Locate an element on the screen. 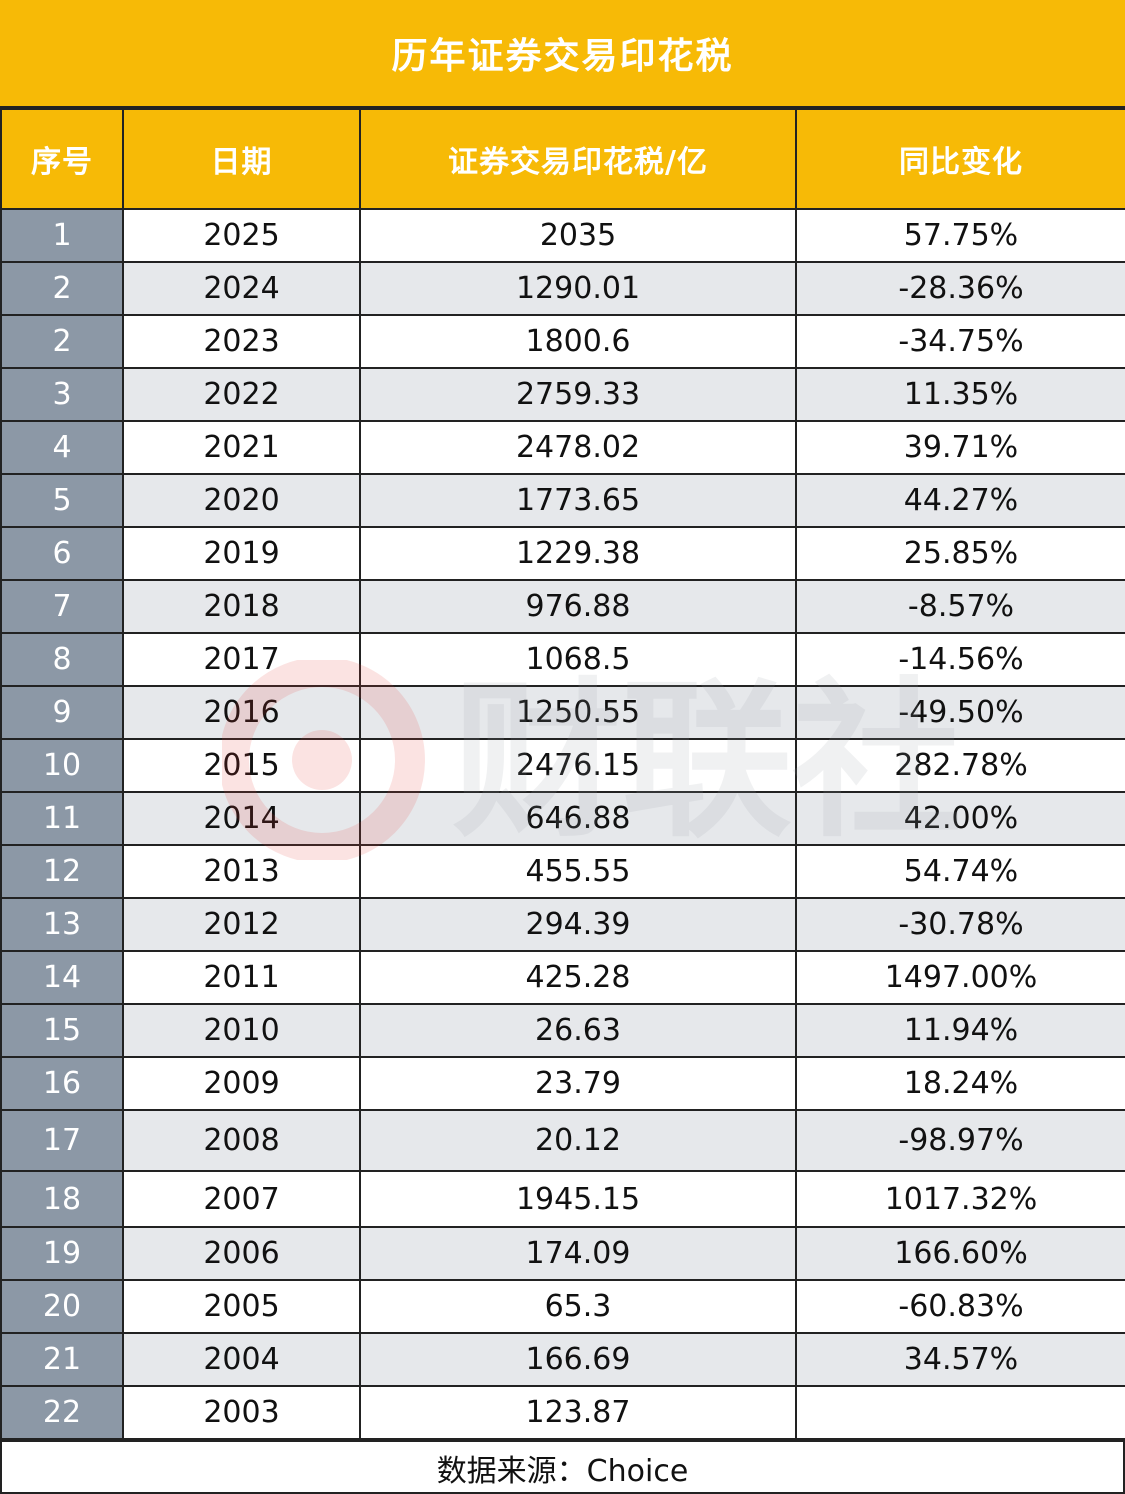 This screenshot has height=1494, width=1125. row-index-cell: 4 is located at coordinates (62, 447).